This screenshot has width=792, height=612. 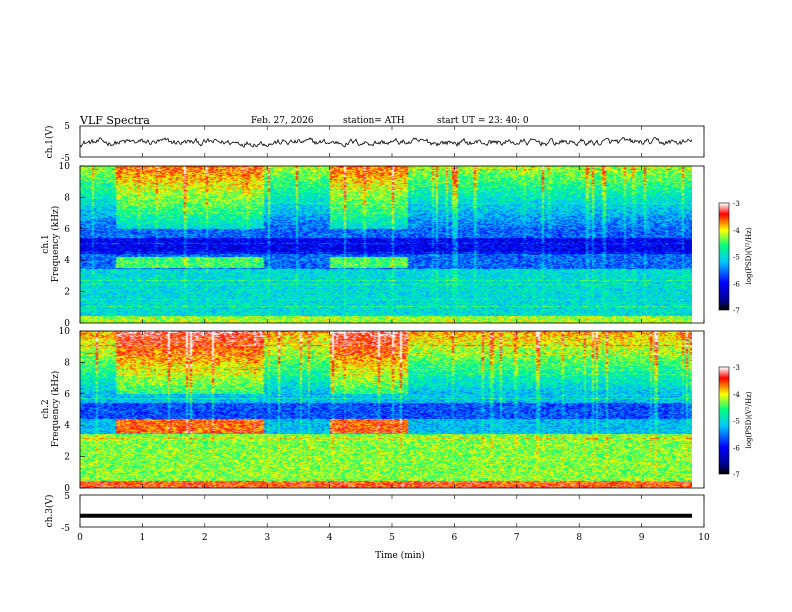 What do you see at coordinates (282, 121) in the screenshot?
I see `date-label: Feb. 27, 2026` at bounding box center [282, 121].